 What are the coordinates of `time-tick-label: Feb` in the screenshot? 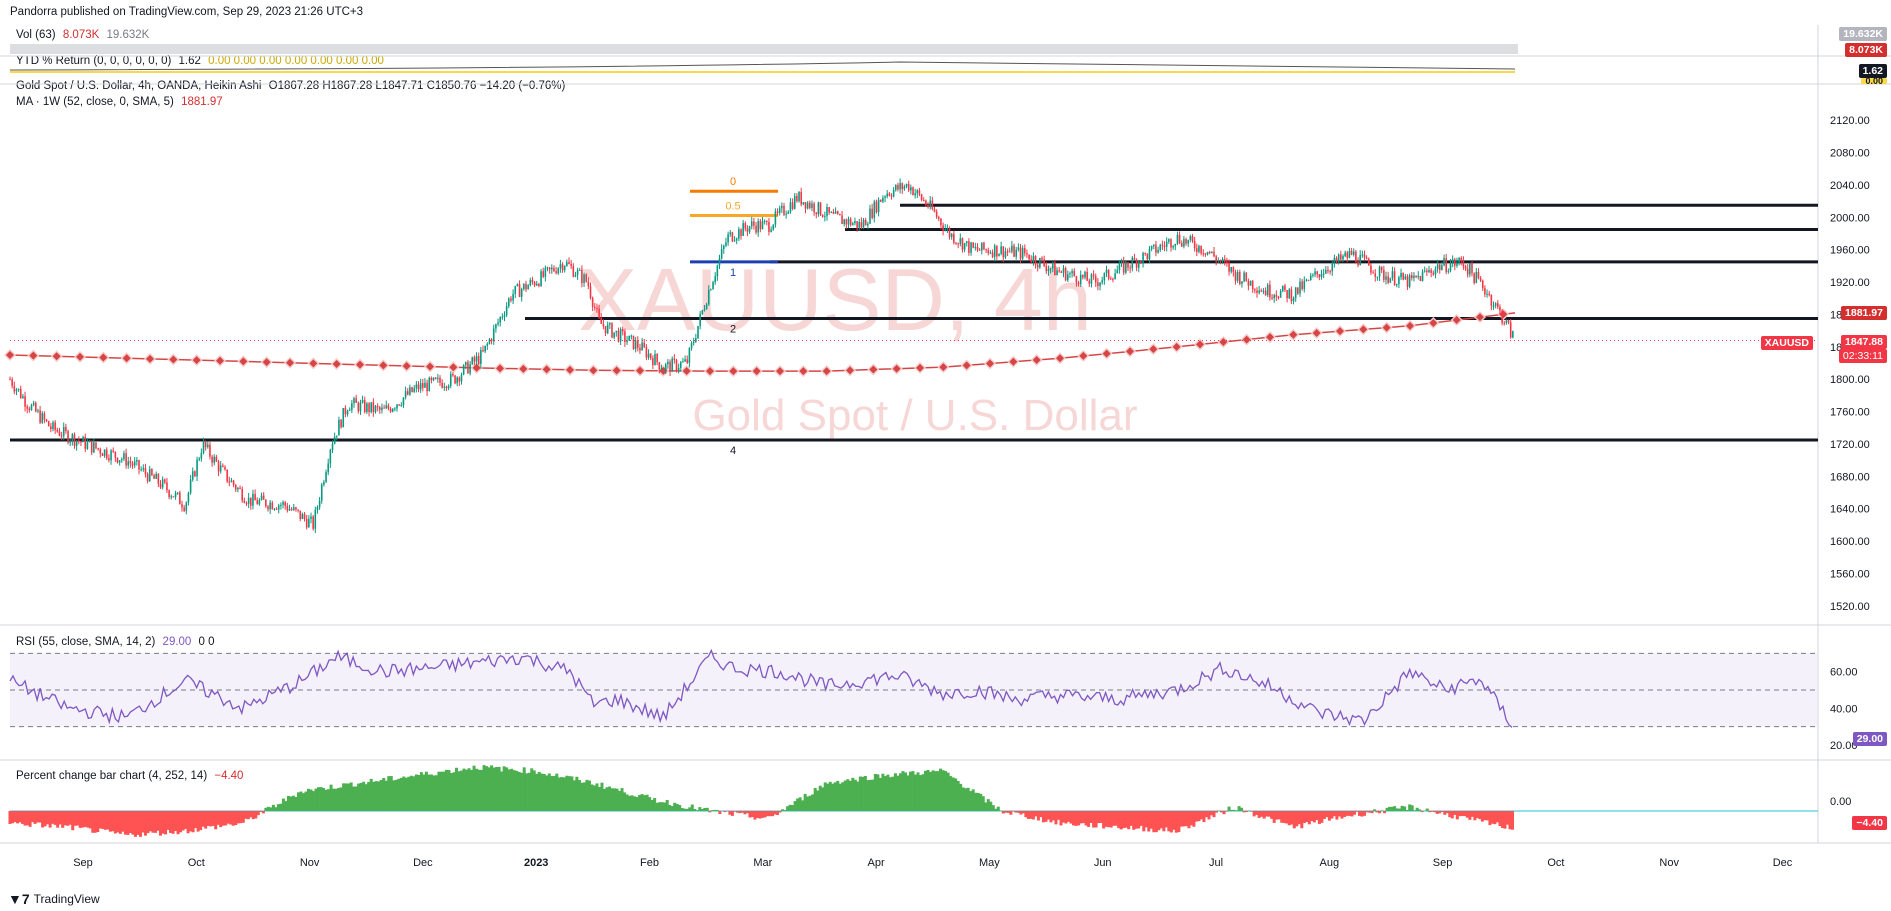 It's located at (649, 863).